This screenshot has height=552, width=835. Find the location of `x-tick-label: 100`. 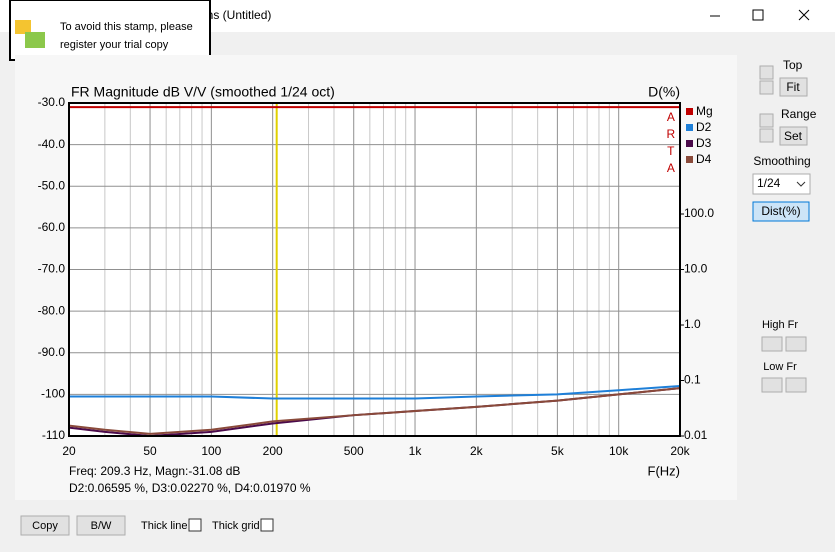

x-tick-label: 100 is located at coordinates (211, 451).